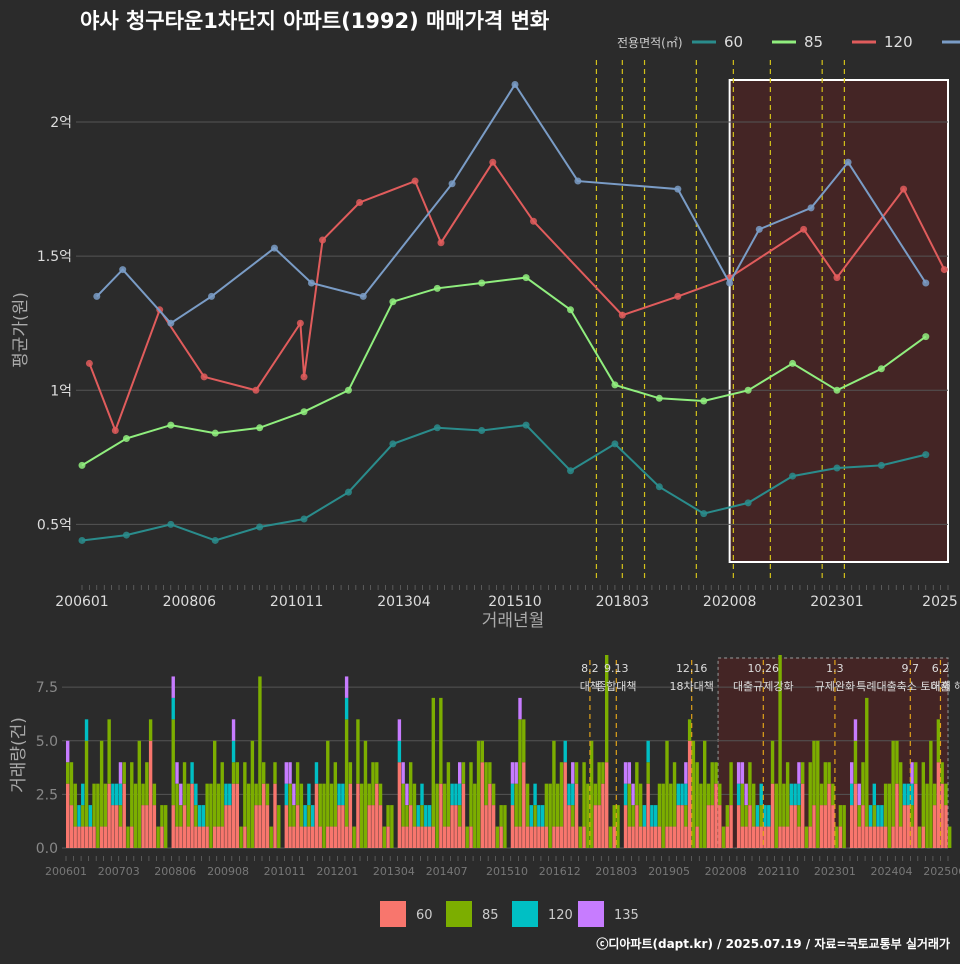 This screenshot has height=964, width=960. What do you see at coordinates (447, 871) in the screenshot?
I see `volume-x-tick-label: 201407` at bounding box center [447, 871].